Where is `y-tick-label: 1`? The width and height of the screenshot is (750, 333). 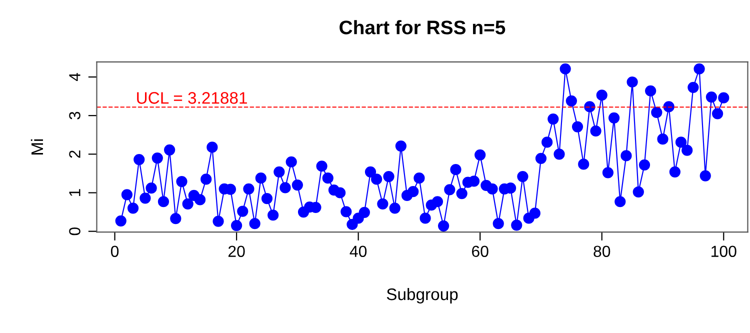 y-tick-label: 1 is located at coordinates (74, 192).